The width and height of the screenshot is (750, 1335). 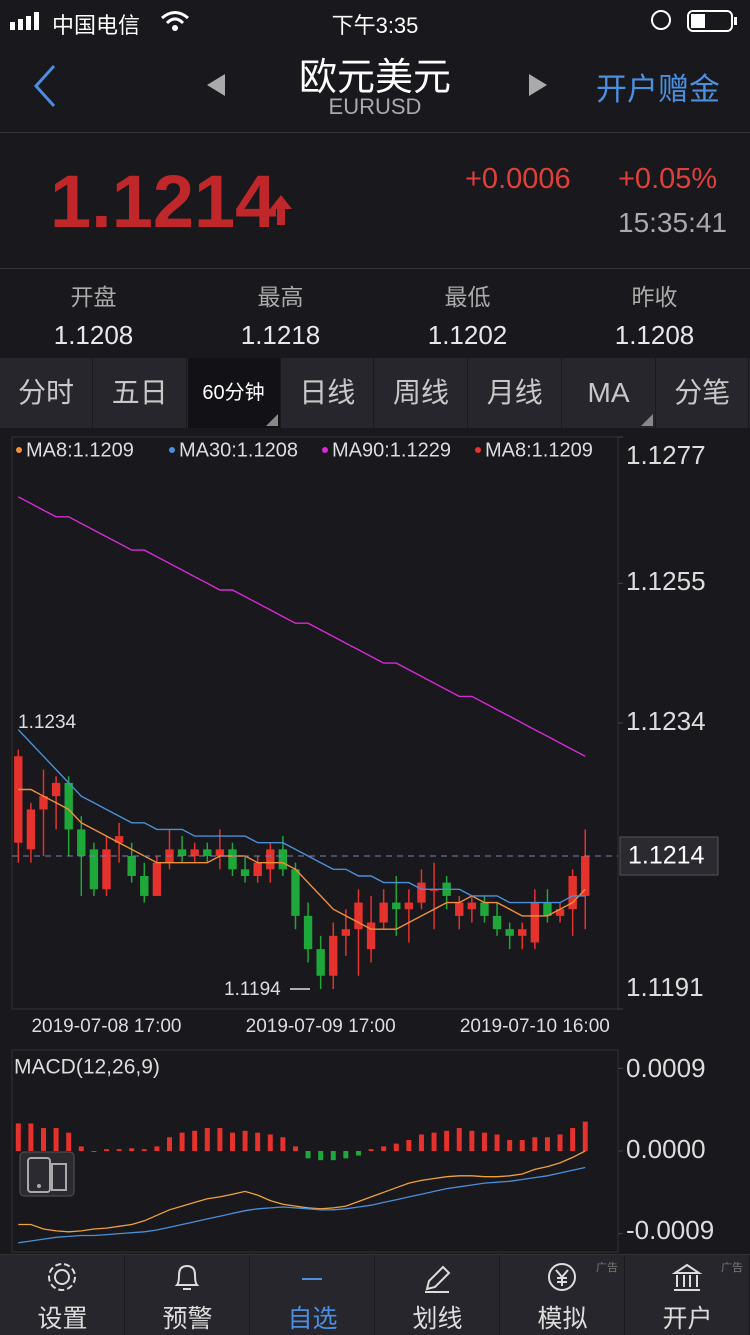 What do you see at coordinates (280, 314) in the screenshot?
I see `stat: 最高 1.1218` at bounding box center [280, 314].